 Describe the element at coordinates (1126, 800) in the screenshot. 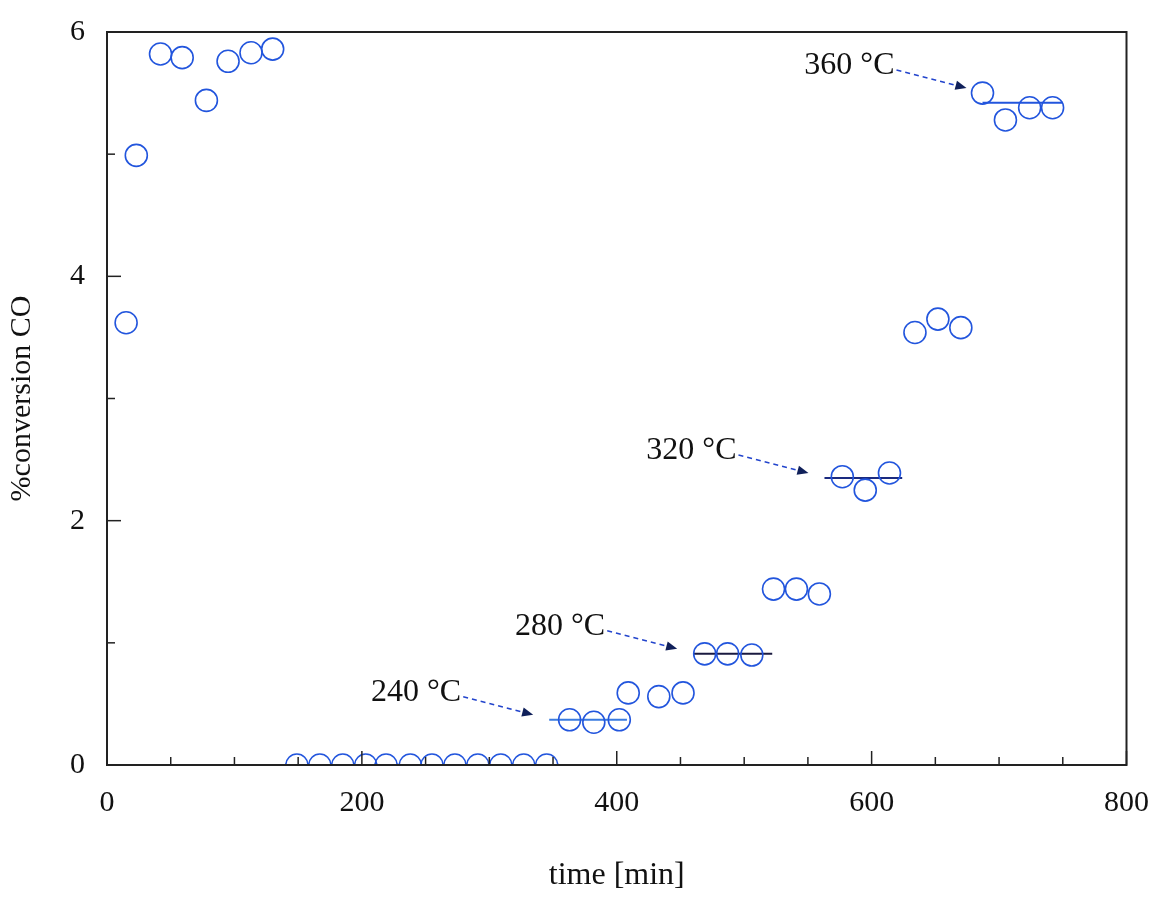

I see `x-tick-label: 800` at that location.